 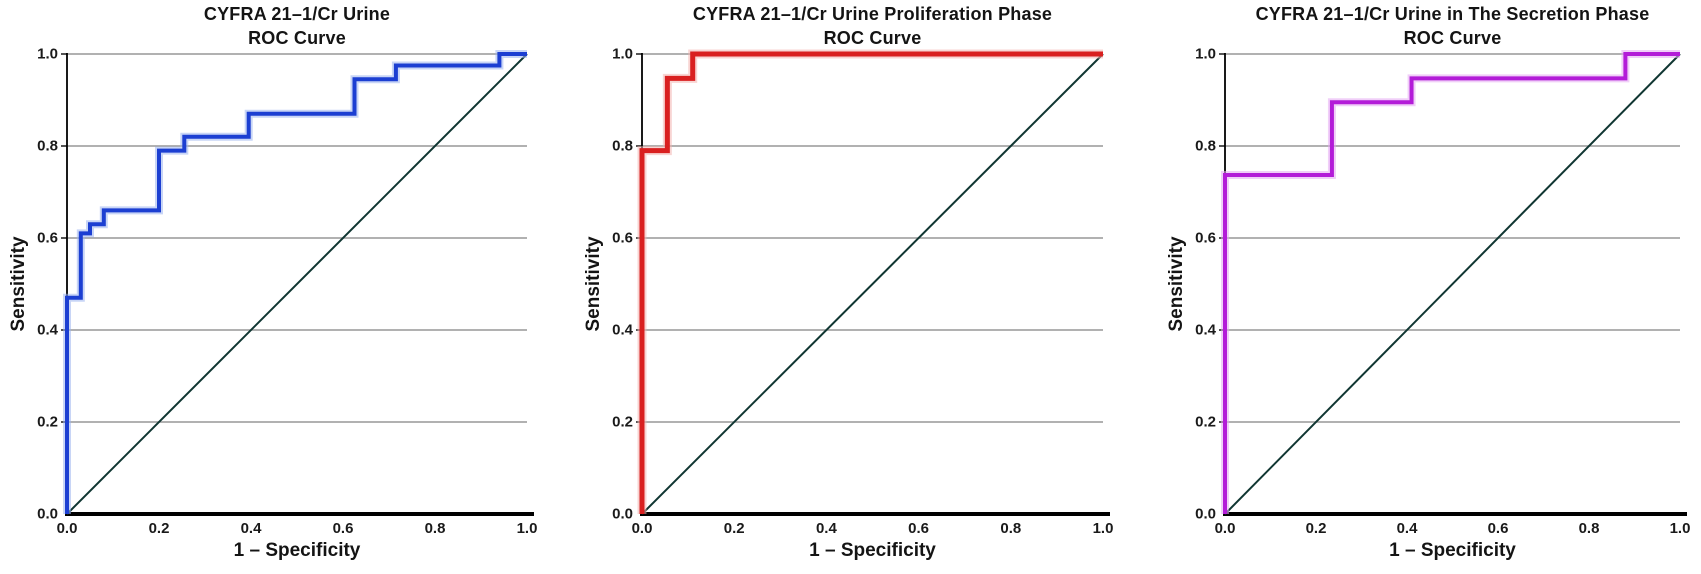 What do you see at coordinates (872, 14) in the screenshot?
I see `chart-title: CYFRA 21–1/Cr Urine Proliferation Phase` at bounding box center [872, 14].